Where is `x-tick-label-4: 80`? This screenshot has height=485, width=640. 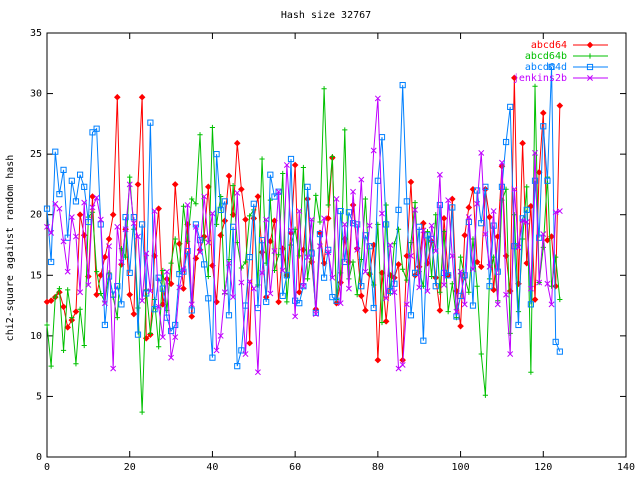 x-tick-label-4: 80 is located at coordinates (378, 467).